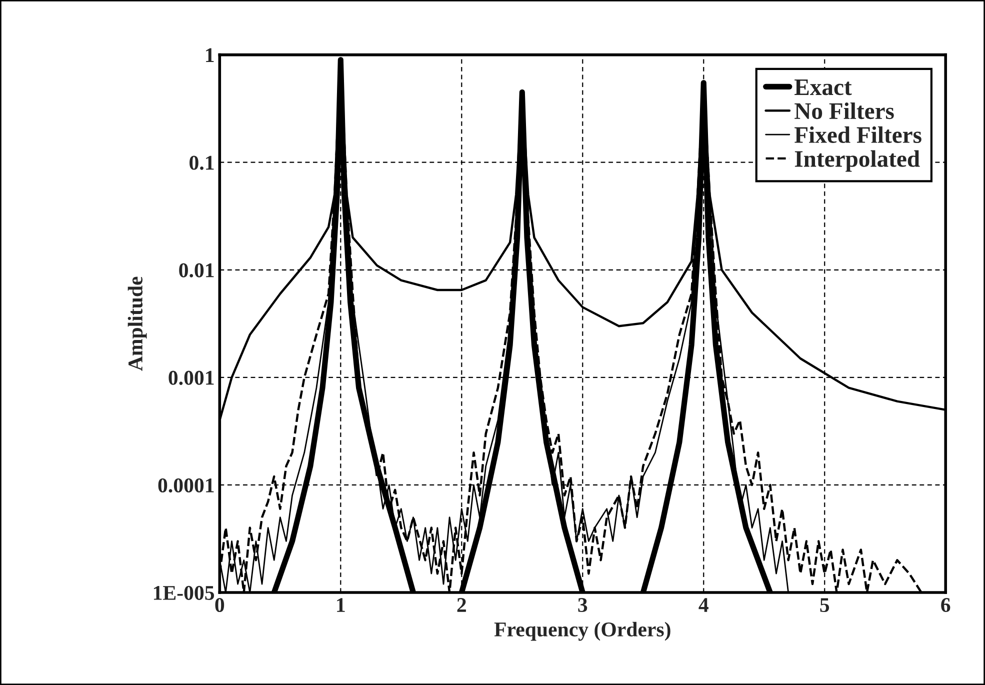 This screenshot has width=985, height=685. What do you see at coordinates (858, 135) in the screenshot?
I see `legend-label: Fixed Filters` at bounding box center [858, 135].